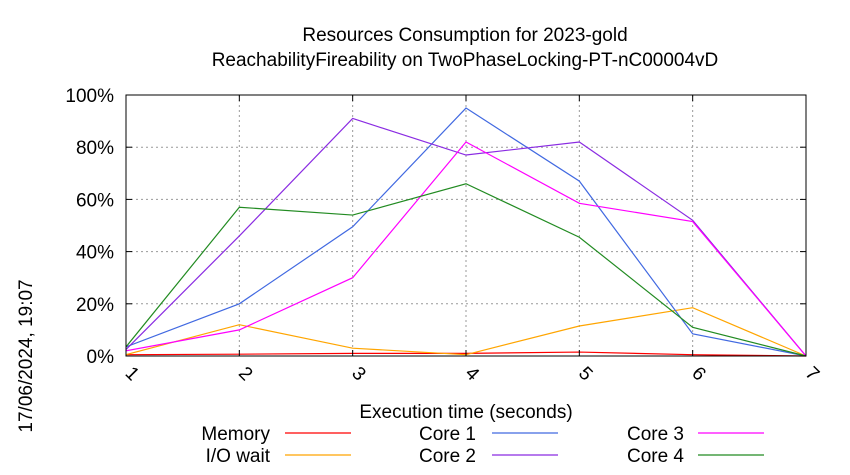  What do you see at coordinates (245, 374) in the screenshot?
I see `x-tick-label: 2` at bounding box center [245, 374].